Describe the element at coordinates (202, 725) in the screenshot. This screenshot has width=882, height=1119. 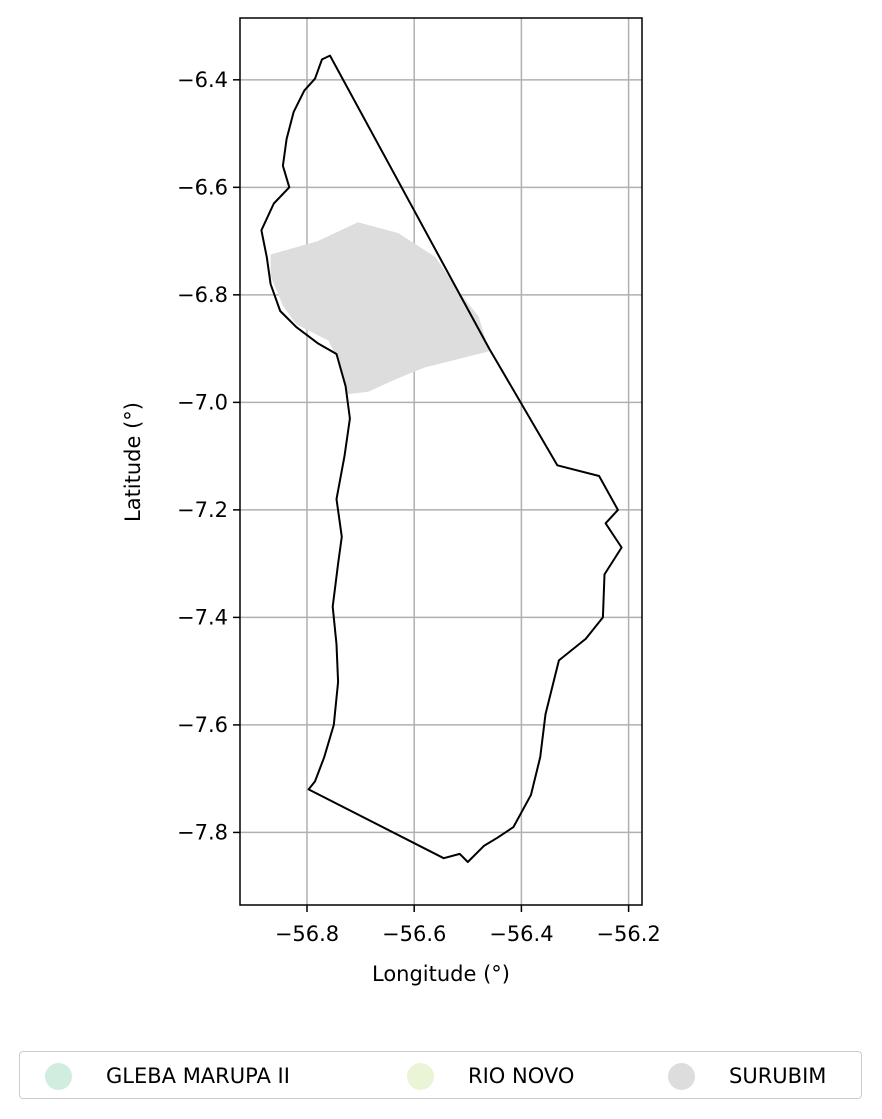
I see `y-tick-label-7-6: −7.6` at that location.